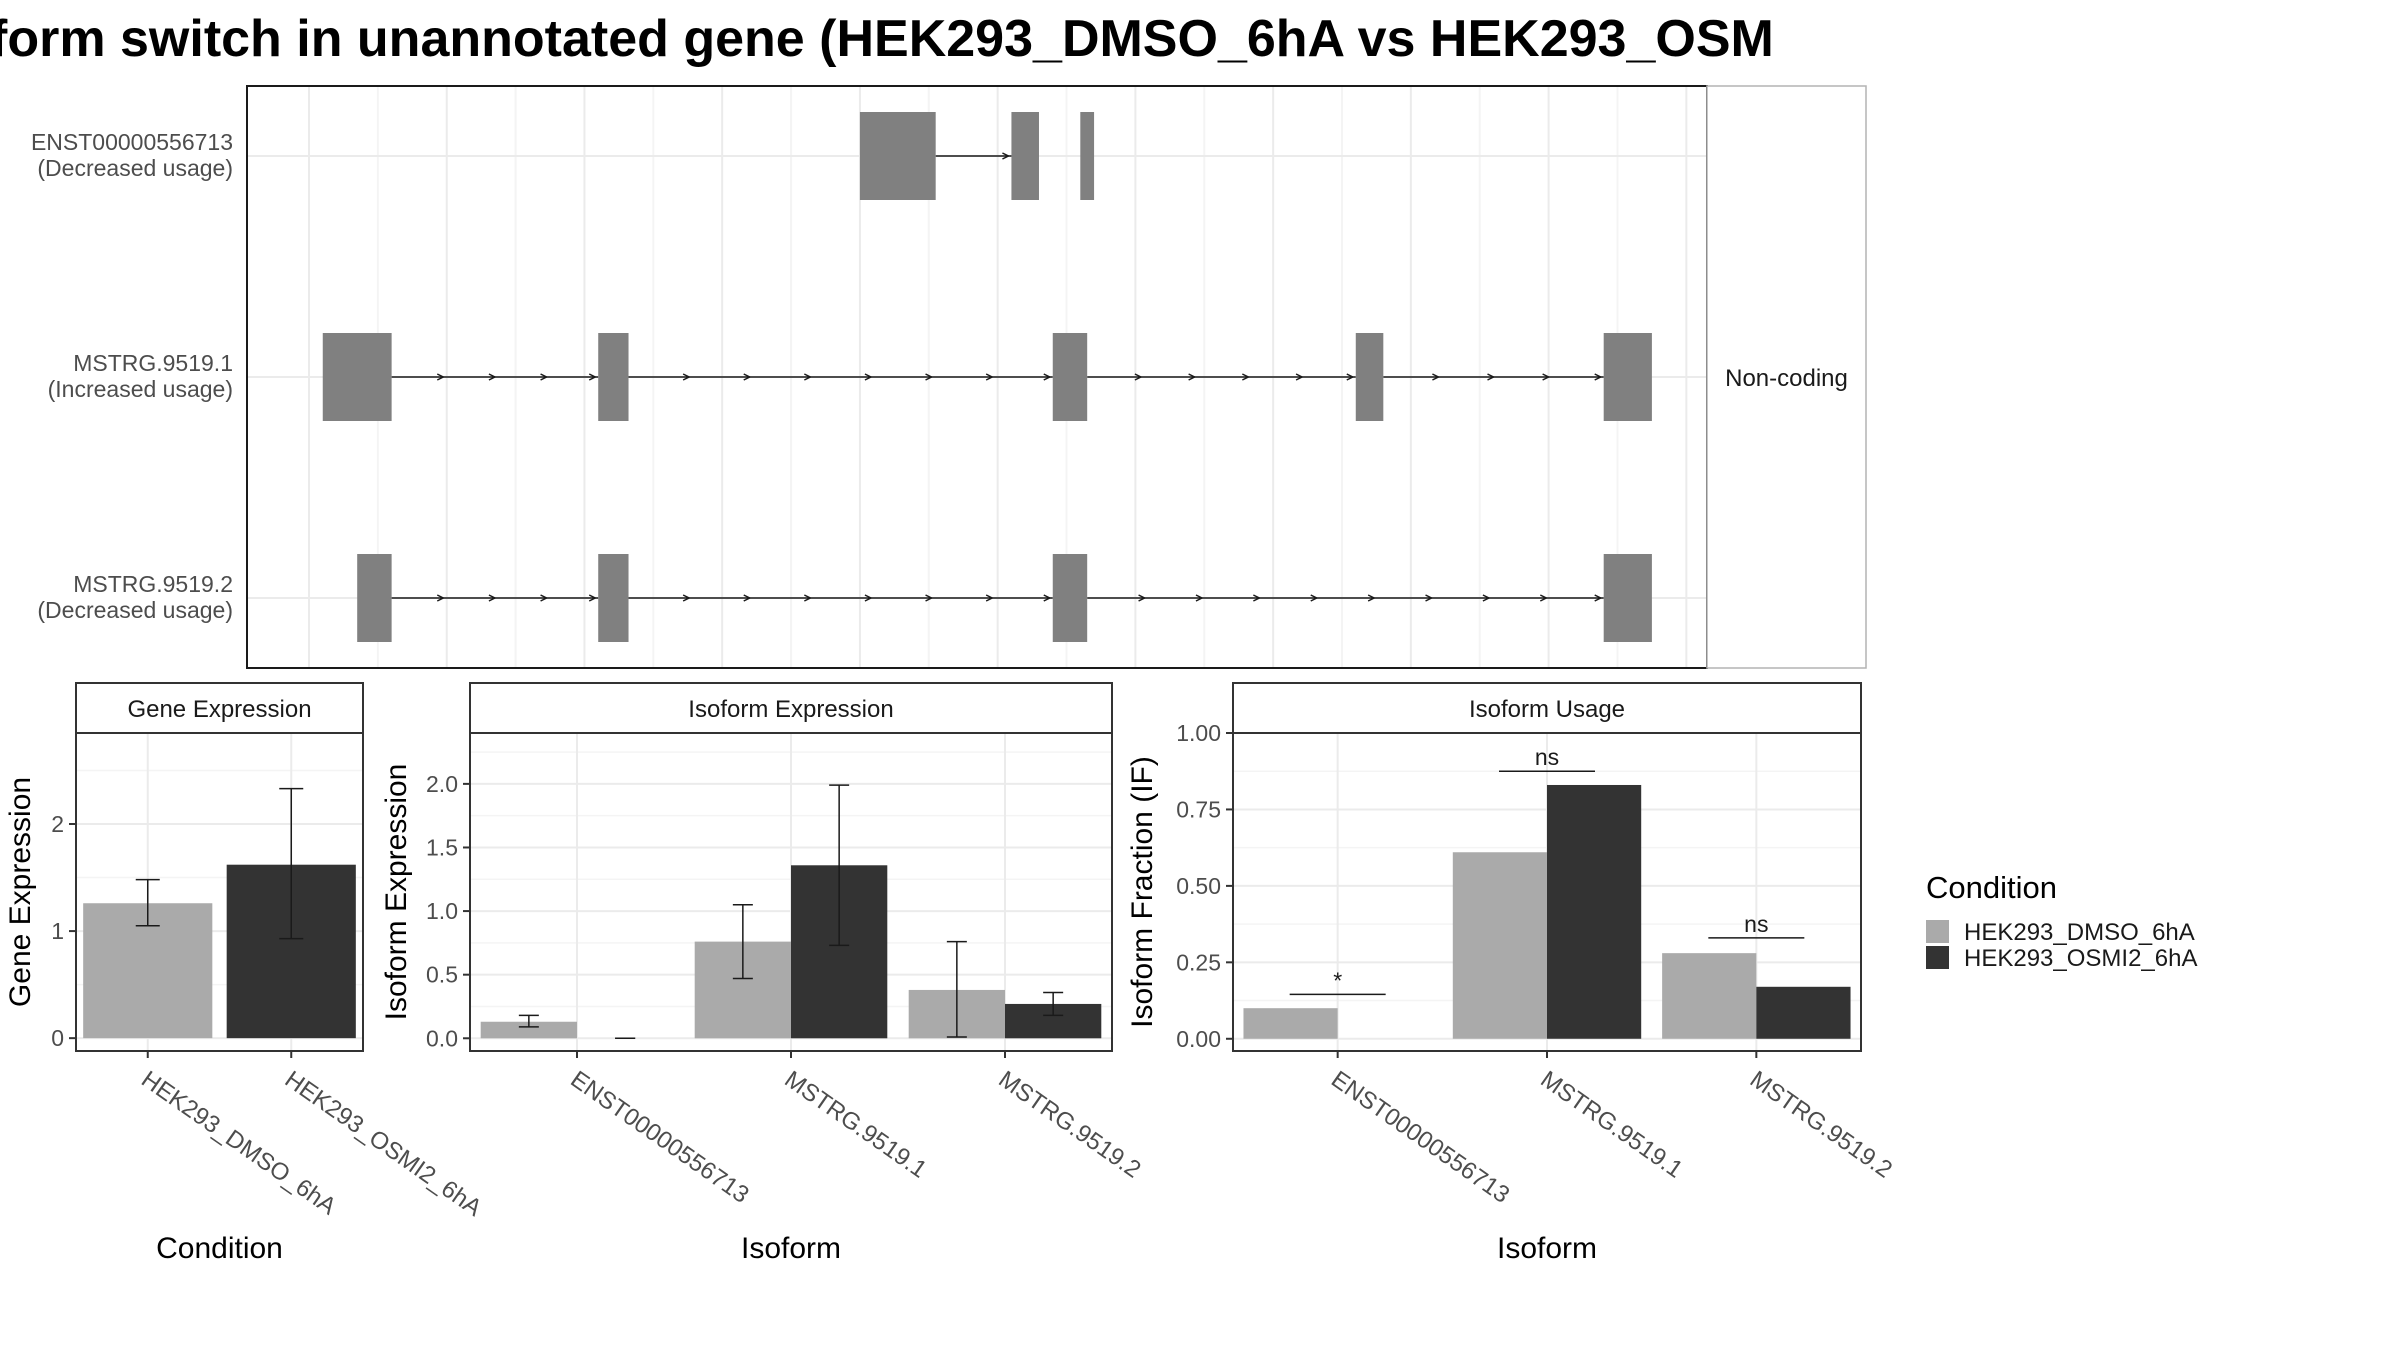 Image resolution: width=2400 pixels, height=1350 pixels. What do you see at coordinates (856, 1125) in the screenshot?
I see `x-tick-label: MSTRG.9519.1` at bounding box center [856, 1125].